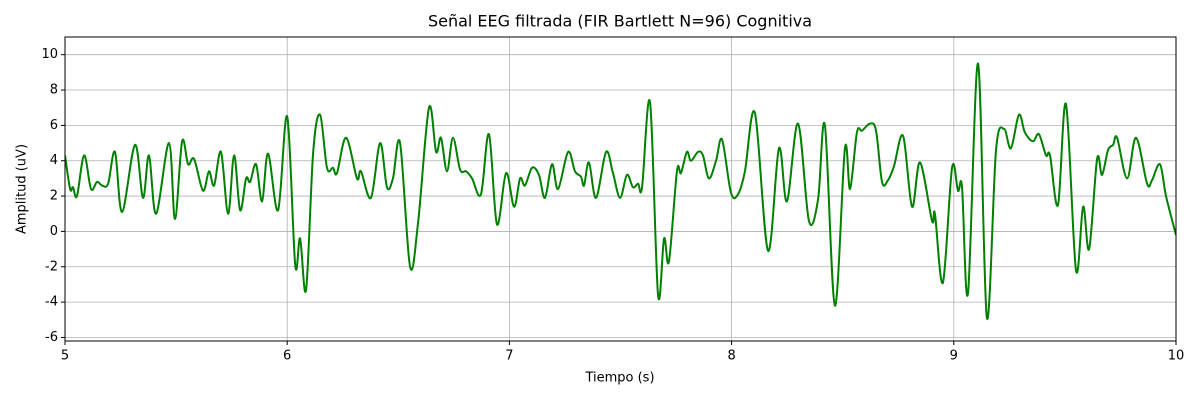 The width and height of the screenshot is (1200, 404). Describe the element at coordinates (51, 337) in the screenshot. I see `y-tick-label: -6` at that location.